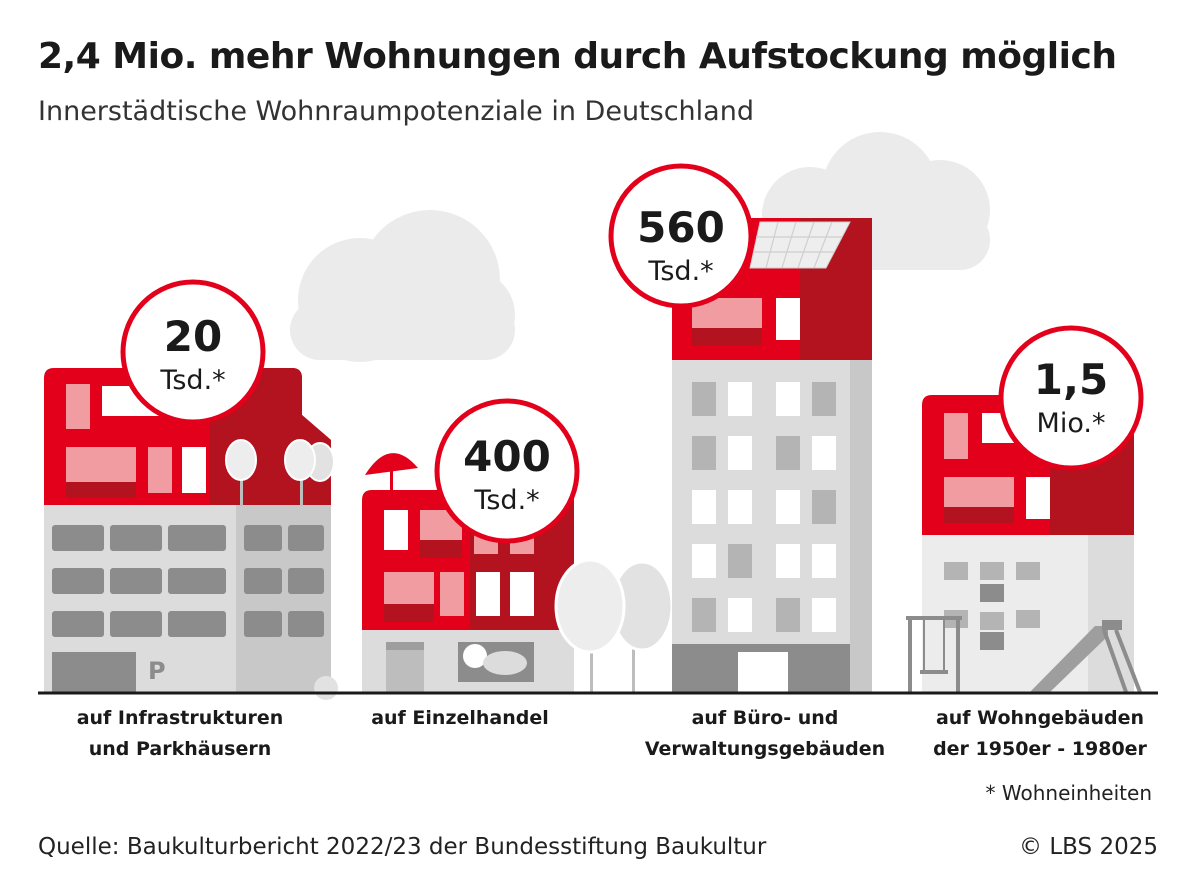  I want to click on footnote: * Wohneinheiten, so click(1068, 793).